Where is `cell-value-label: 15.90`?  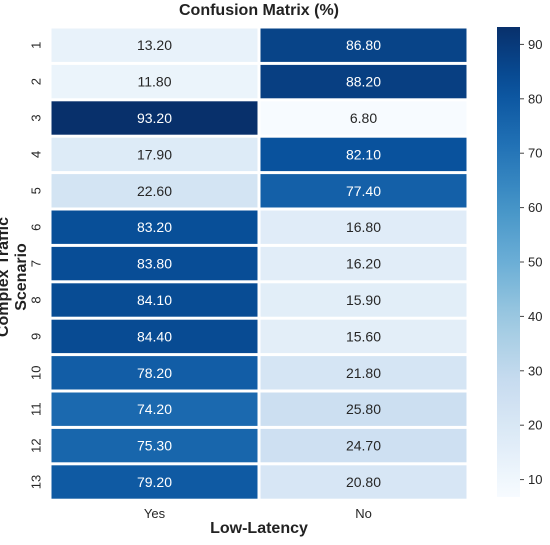 cell-value-label: 15.90 is located at coordinates (363, 300).